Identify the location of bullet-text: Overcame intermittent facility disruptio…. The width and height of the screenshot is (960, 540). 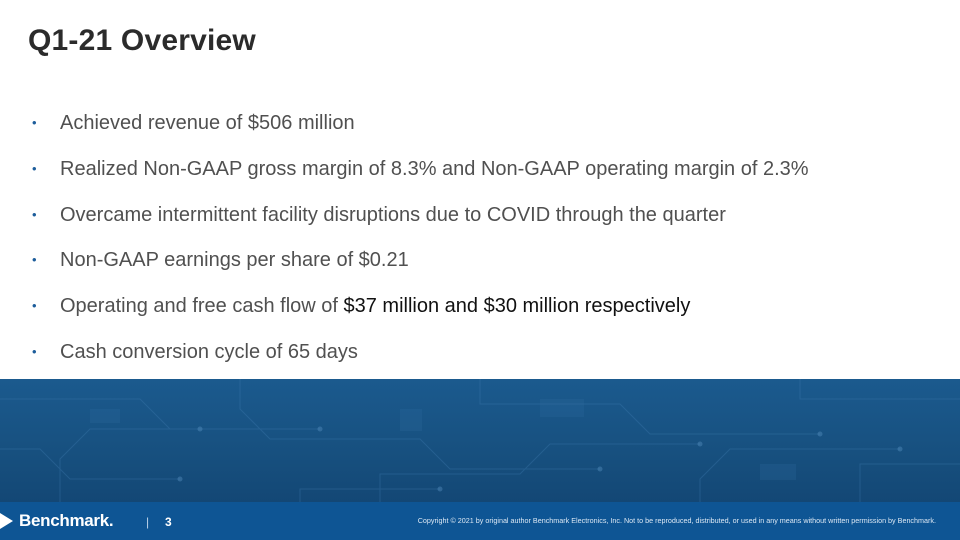
(393, 214).